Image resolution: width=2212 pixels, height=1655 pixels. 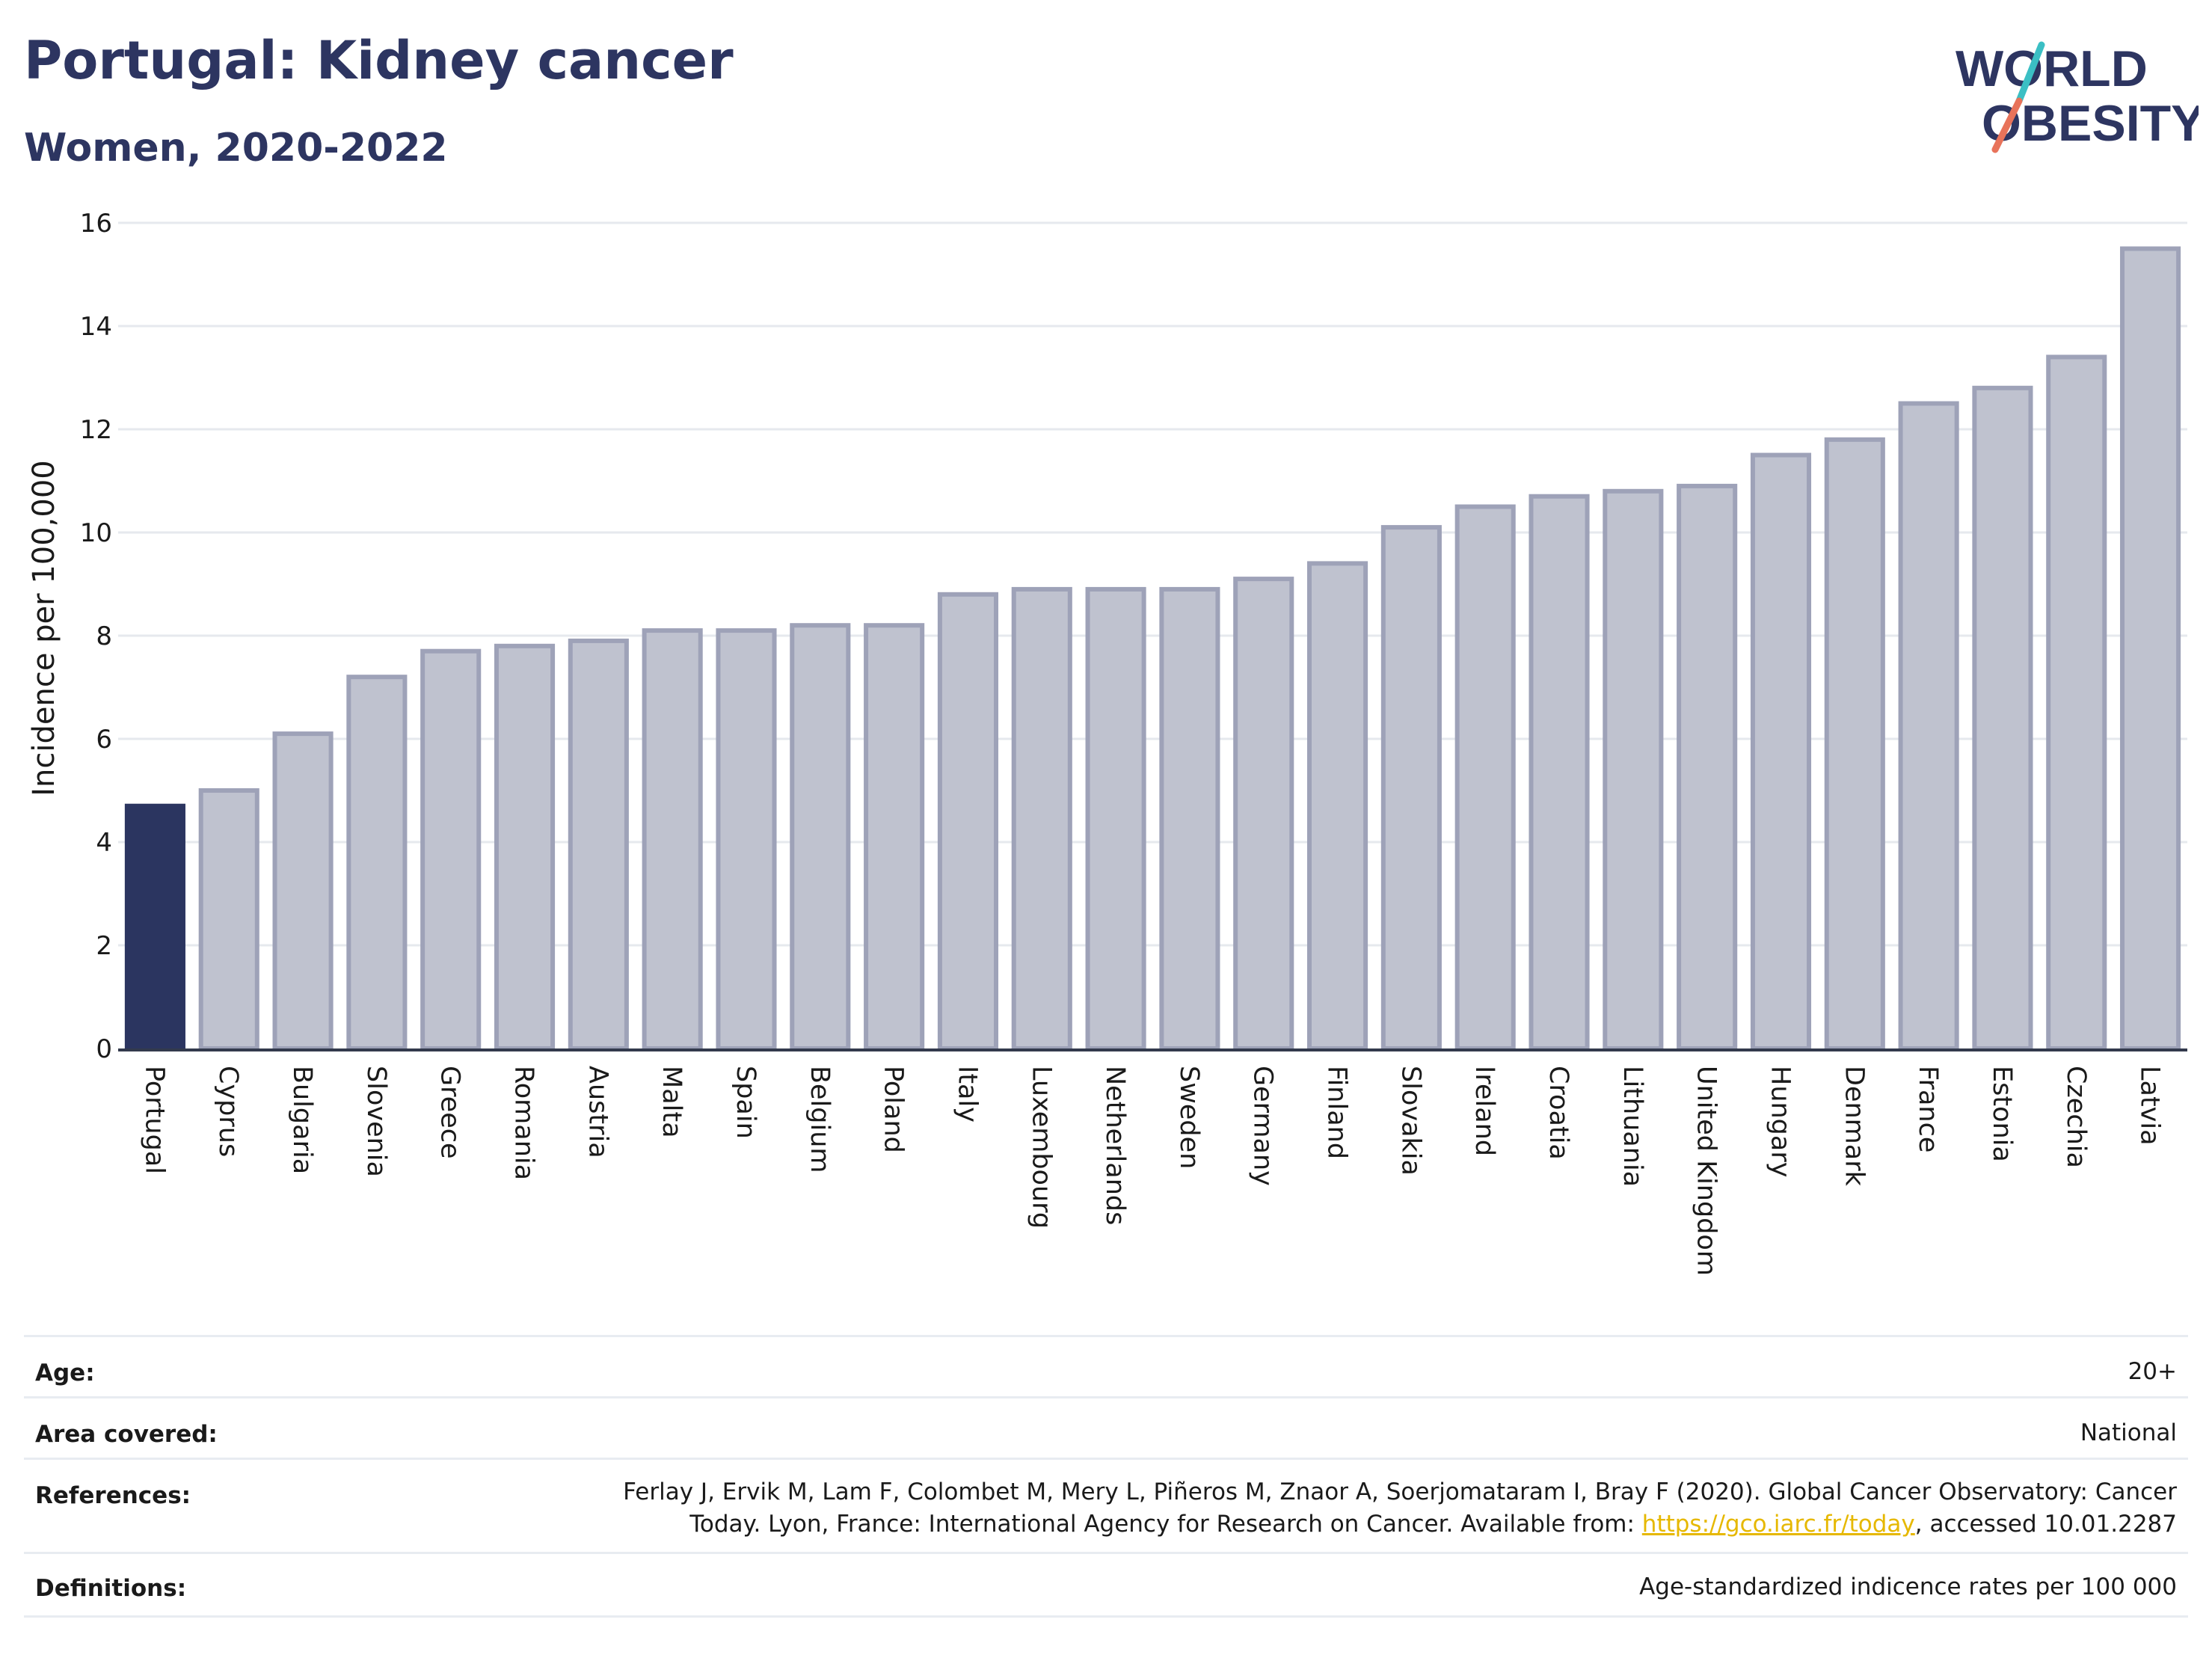 What do you see at coordinates (451, 849) in the screenshot?
I see `bar-greece` at bounding box center [451, 849].